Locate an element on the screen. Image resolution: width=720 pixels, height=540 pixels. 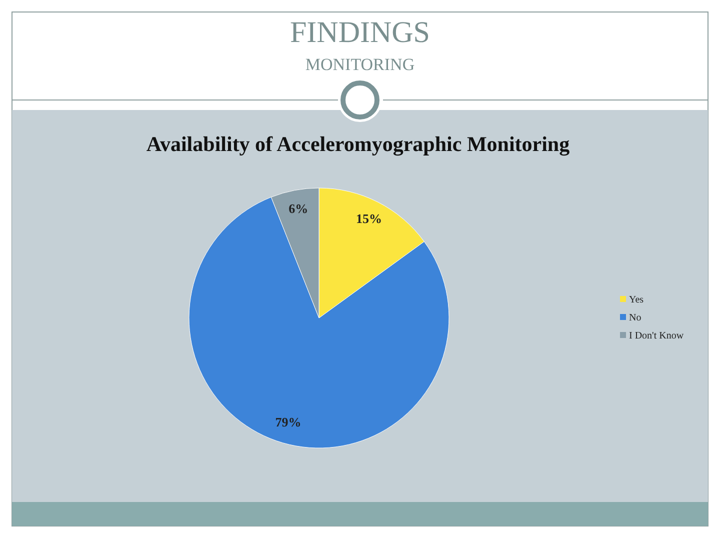
chart-title: Availability of Acceleromyographic Monitoring is located at coordinates (358, 144).